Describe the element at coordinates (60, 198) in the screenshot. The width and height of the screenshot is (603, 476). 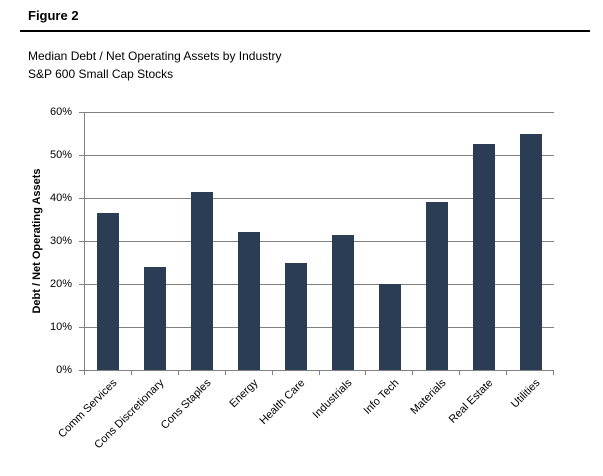
I see `y-tick-label: 40%` at that location.